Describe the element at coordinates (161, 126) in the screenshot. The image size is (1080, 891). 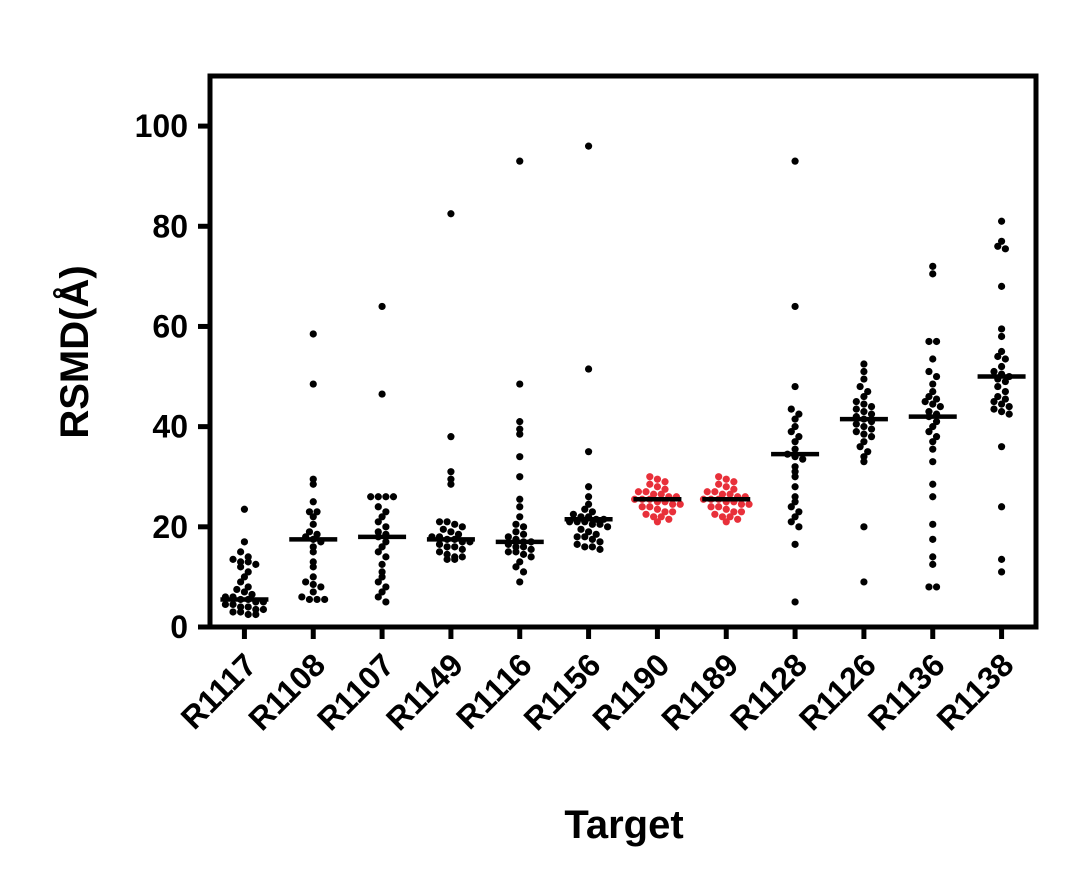
I see `y-tick-label: 100` at that location.